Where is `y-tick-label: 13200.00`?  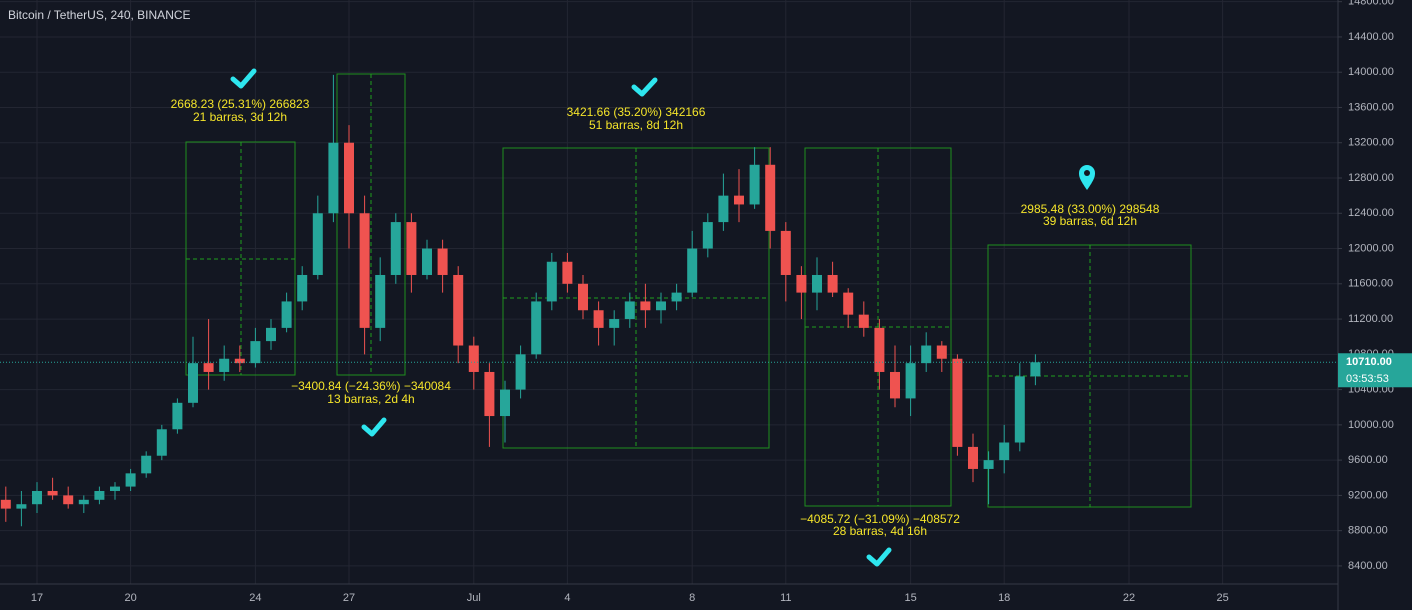 y-tick-label: 13200.00 is located at coordinates (1371, 143).